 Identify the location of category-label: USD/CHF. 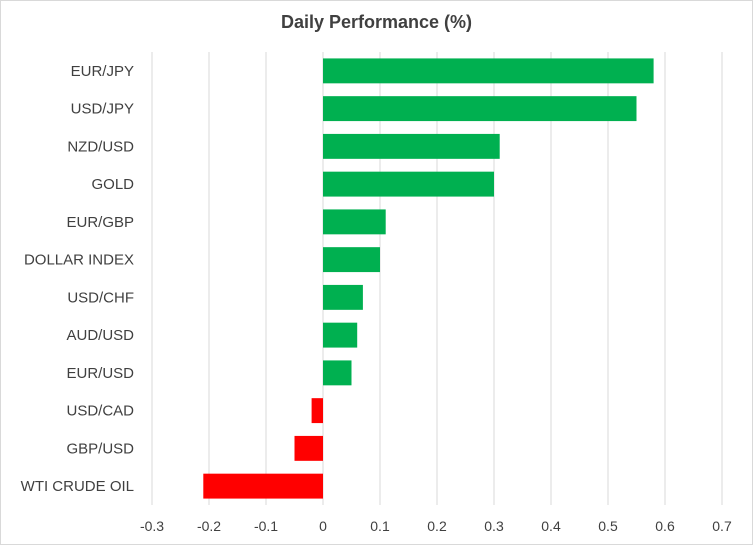
(100, 297).